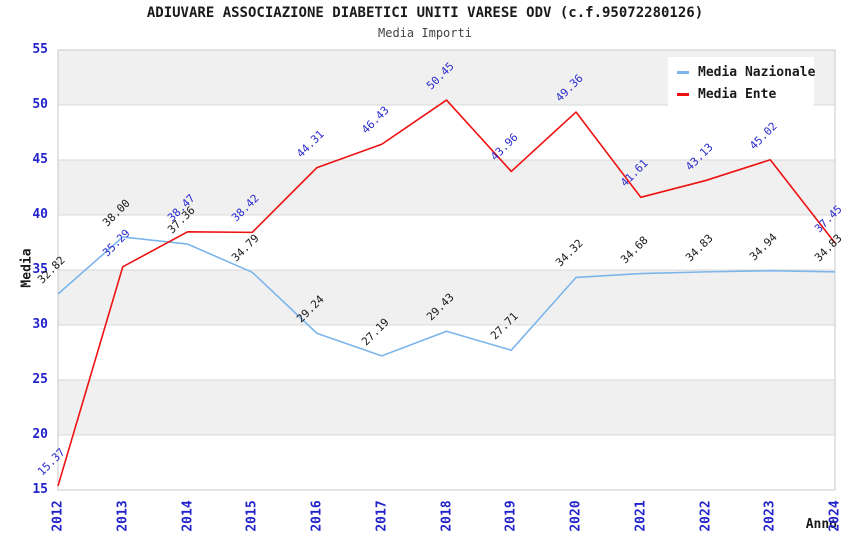  What do you see at coordinates (737, 94) in the screenshot?
I see `legend-label: Media Ente` at bounding box center [737, 94].